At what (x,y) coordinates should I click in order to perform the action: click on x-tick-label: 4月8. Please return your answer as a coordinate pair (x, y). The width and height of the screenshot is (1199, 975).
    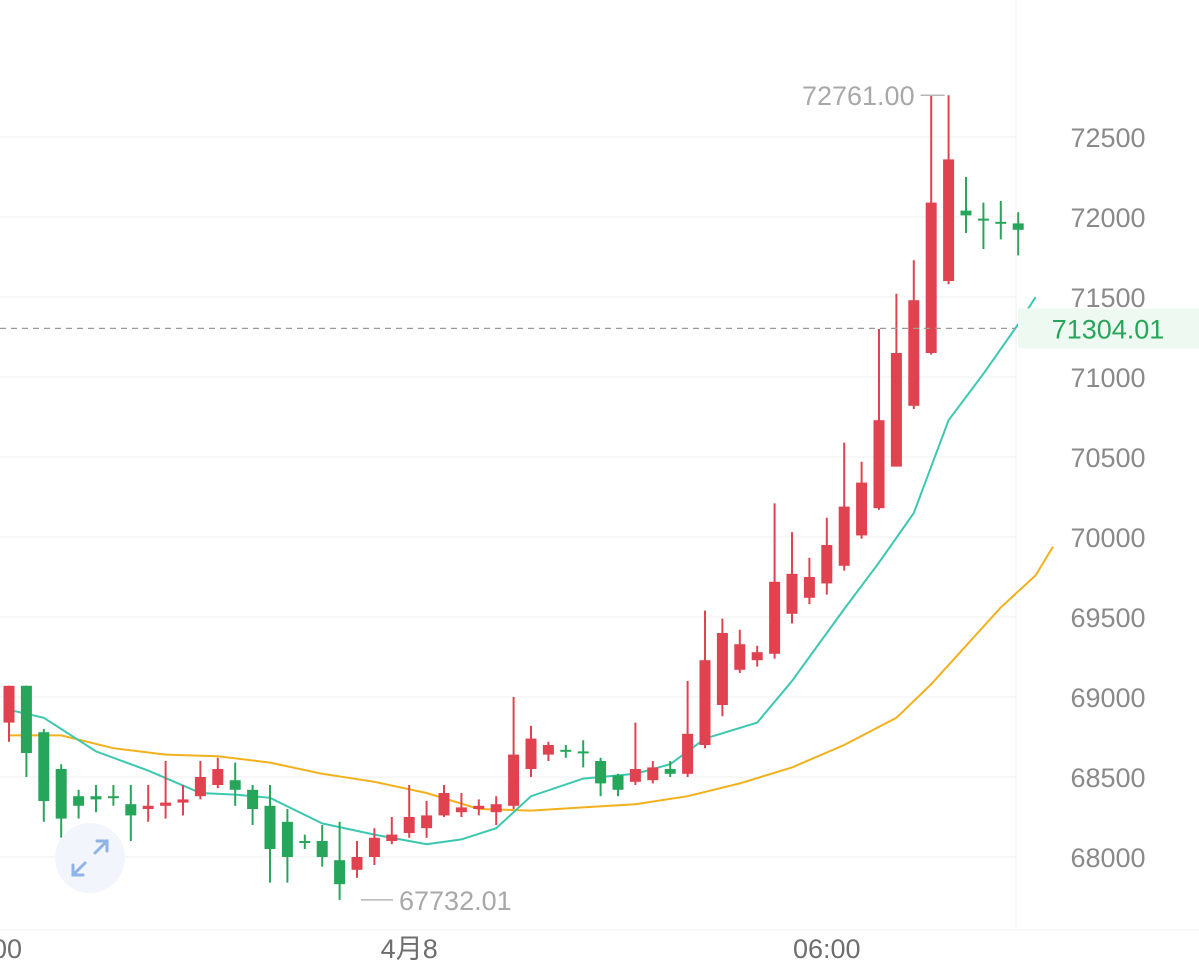
    Looking at the image, I should click on (409, 949).